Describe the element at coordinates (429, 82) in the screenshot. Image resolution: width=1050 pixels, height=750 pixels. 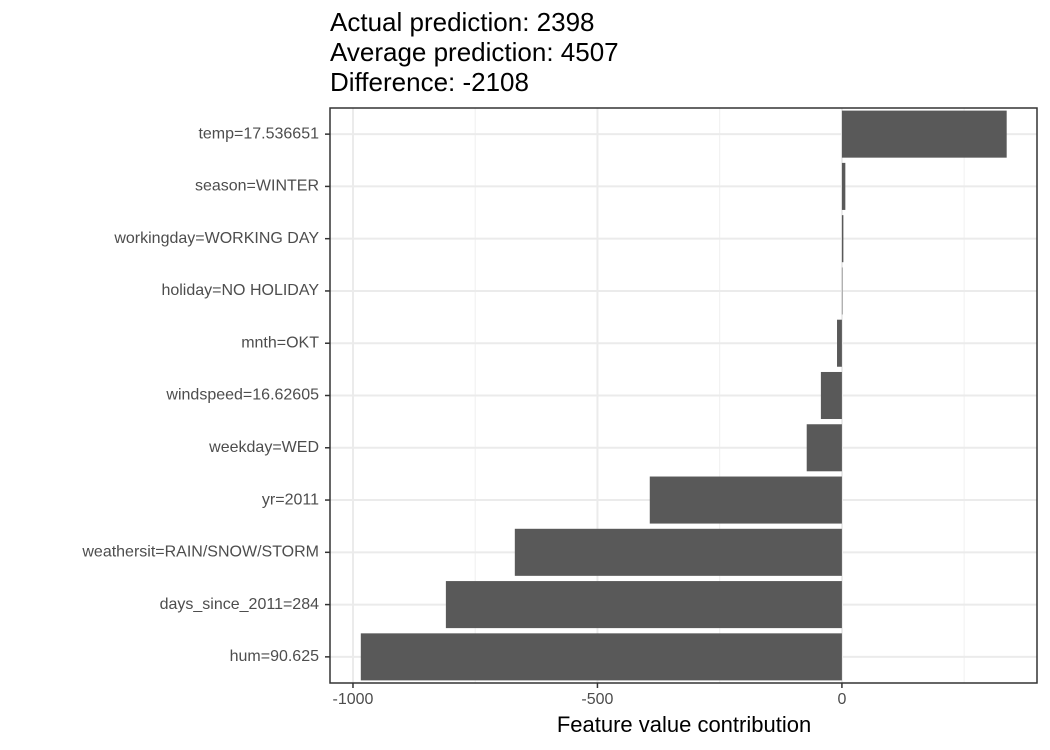
I see `title-line: Difference: -2108` at that location.